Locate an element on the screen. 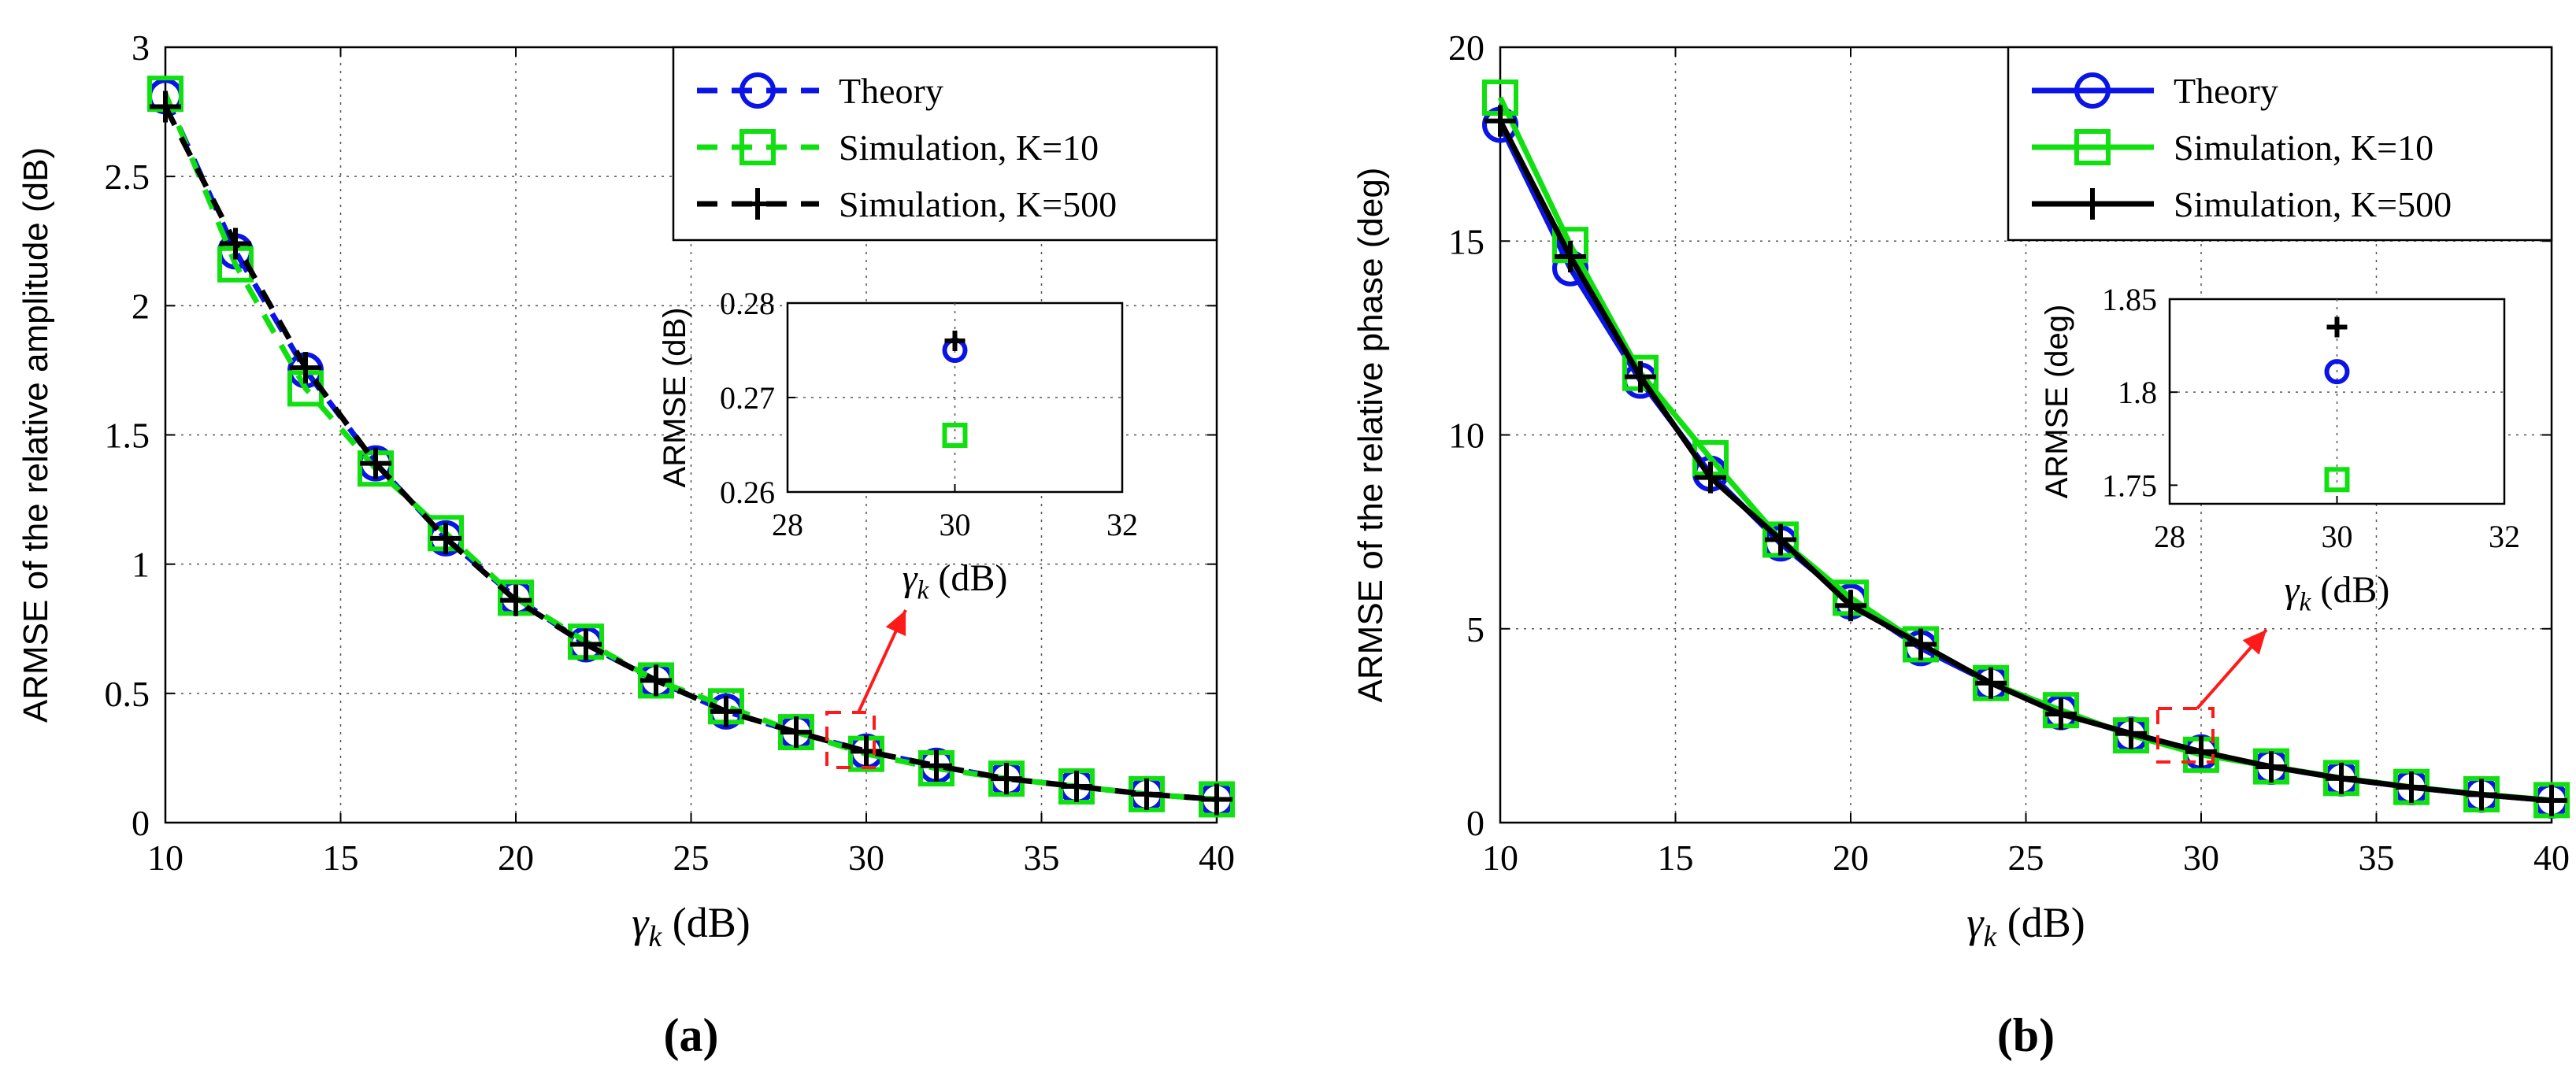 The image size is (2576, 1069). y-axis-label: ARMSE of the relative phase (deg) is located at coordinates (1370, 435).